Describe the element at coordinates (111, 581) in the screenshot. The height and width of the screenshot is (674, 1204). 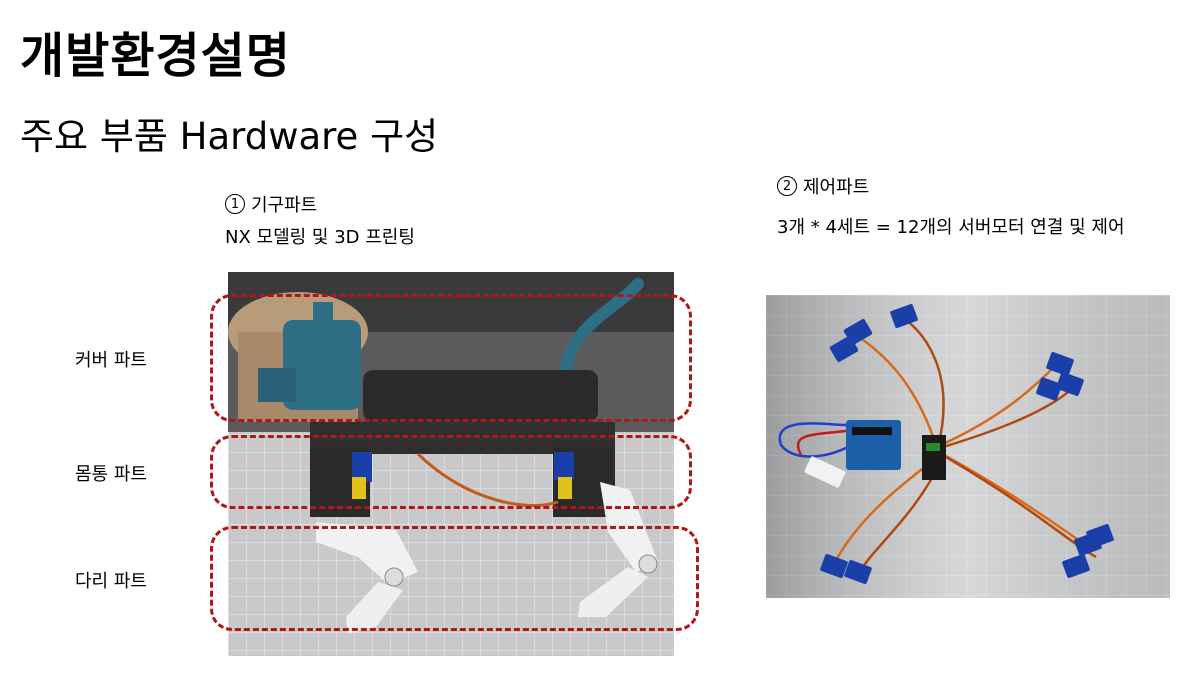
I see `part-label-leg: 다리 파트` at that location.